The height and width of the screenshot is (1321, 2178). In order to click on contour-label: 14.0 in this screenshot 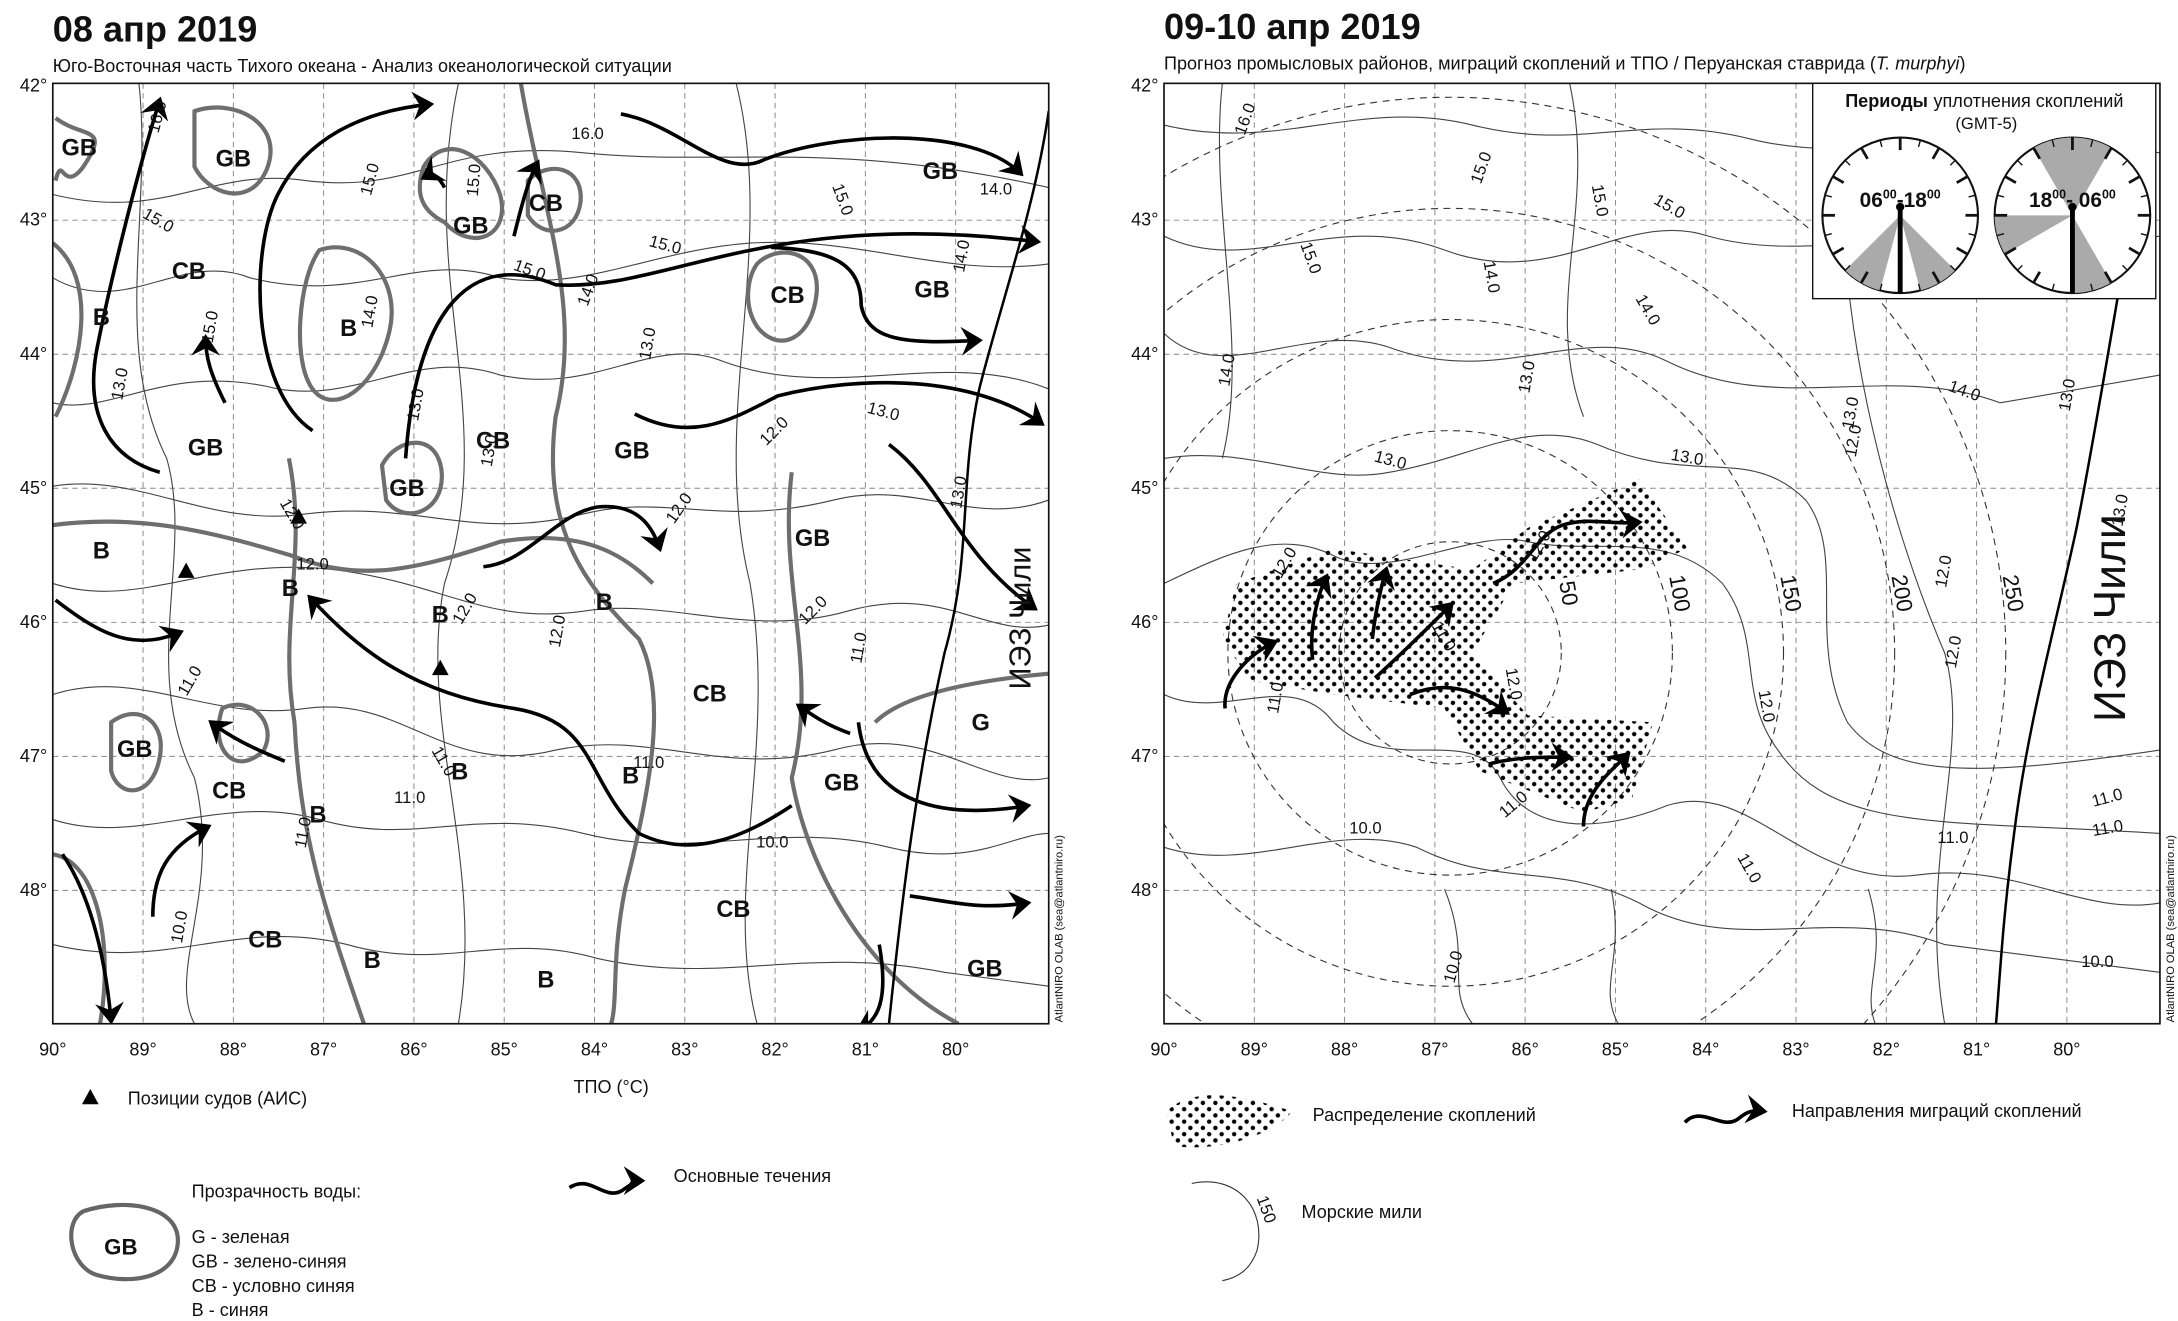, I will do `click(1648, 310)`.